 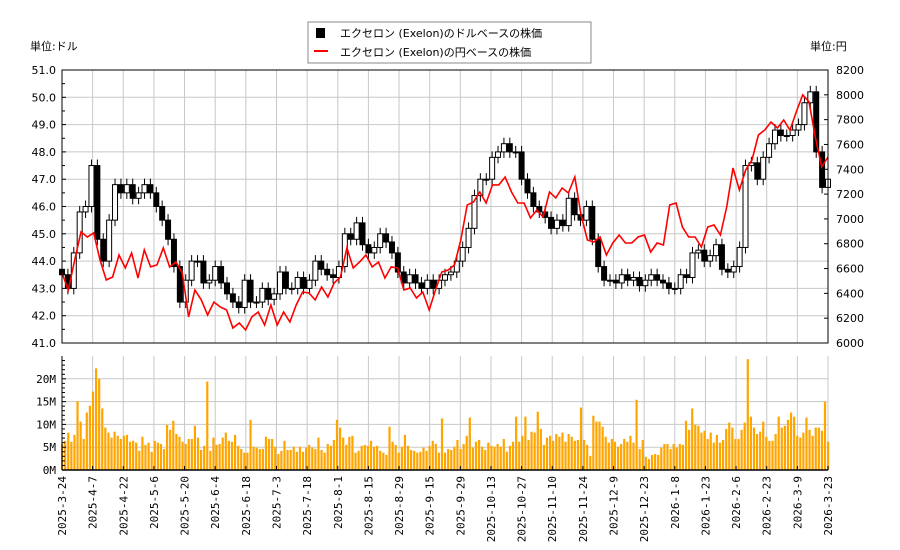 What do you see at coordinates (850, 244) in the screenshot?
I see `jpy-tick-label: 6800` at bounding box center [850, 244].